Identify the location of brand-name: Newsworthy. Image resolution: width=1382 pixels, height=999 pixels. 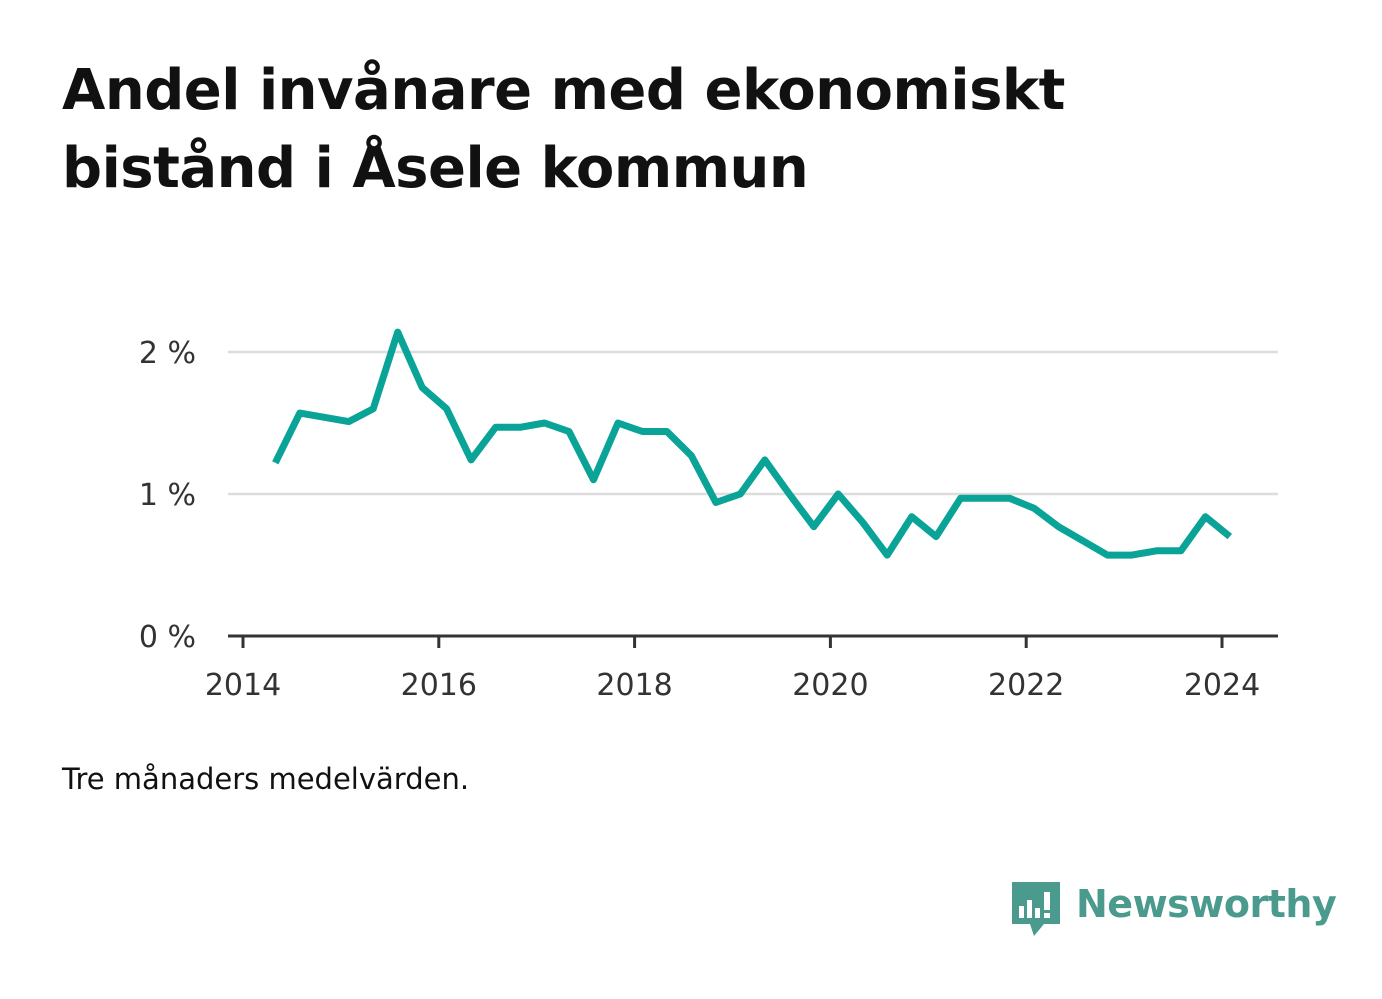
(1206, 904).